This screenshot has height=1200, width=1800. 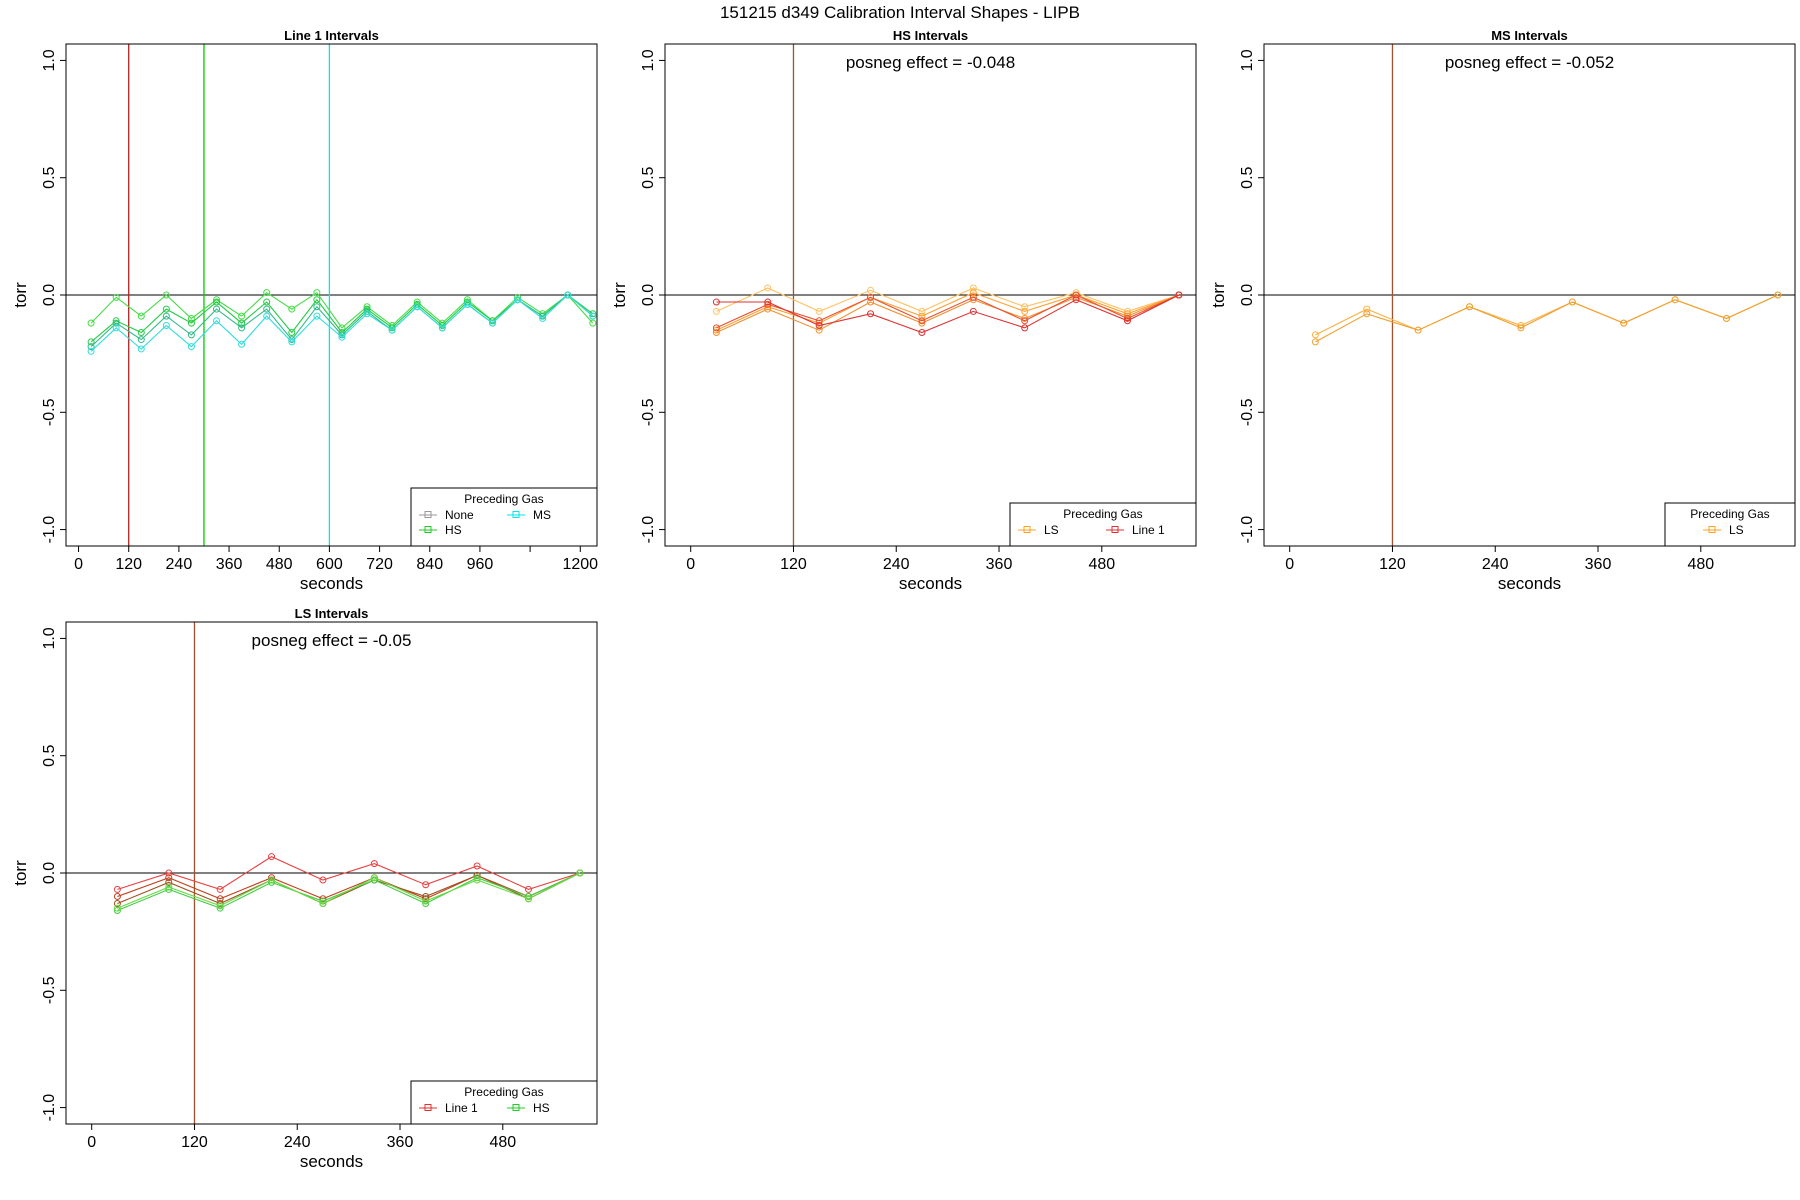 I want to click on x-tick-label: 840, so click(x=429, y=564).